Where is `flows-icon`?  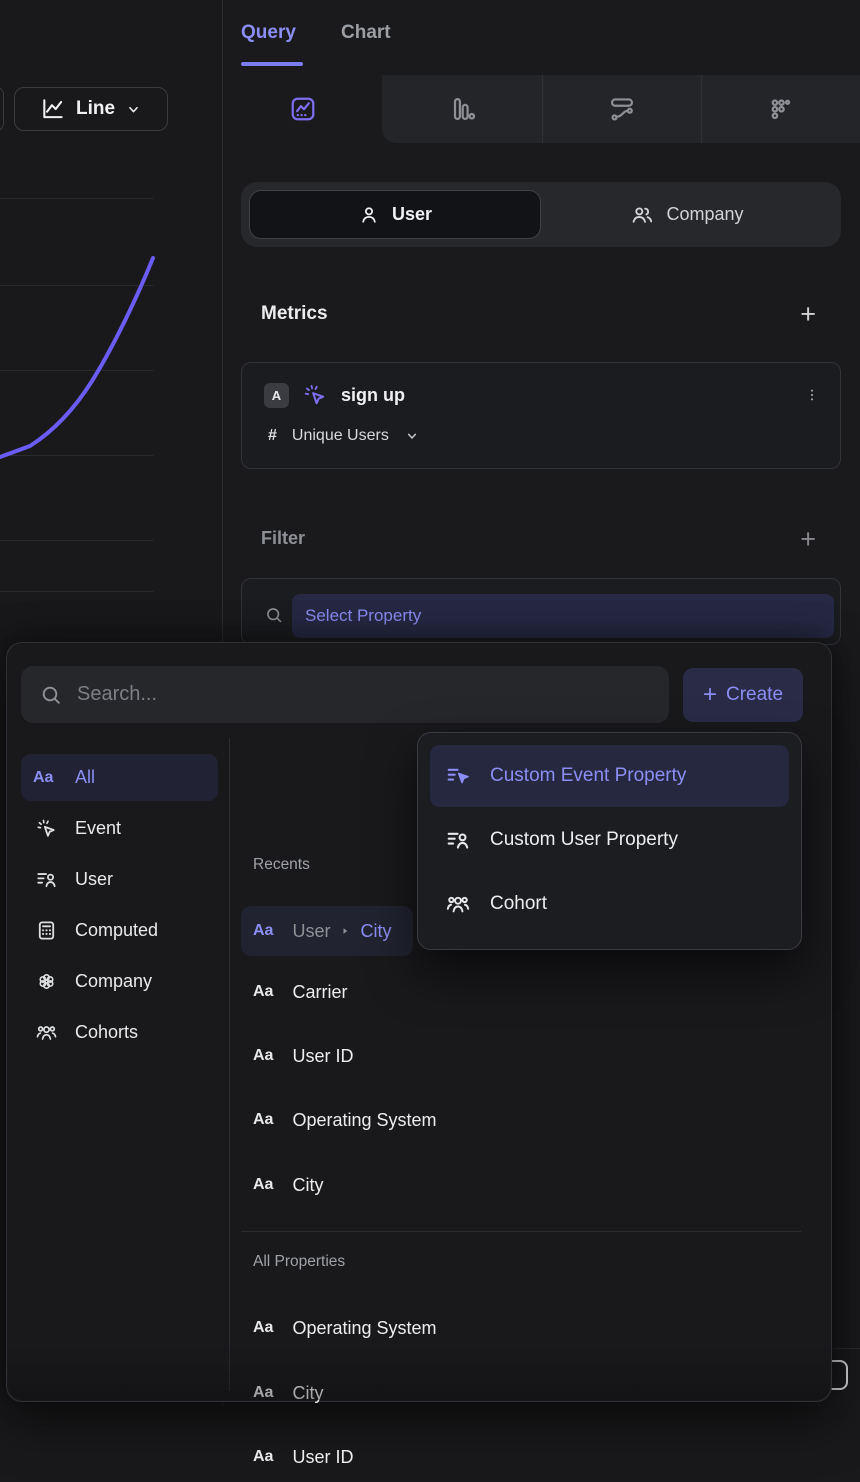 flows-icon is located at coordinates (622, 109).